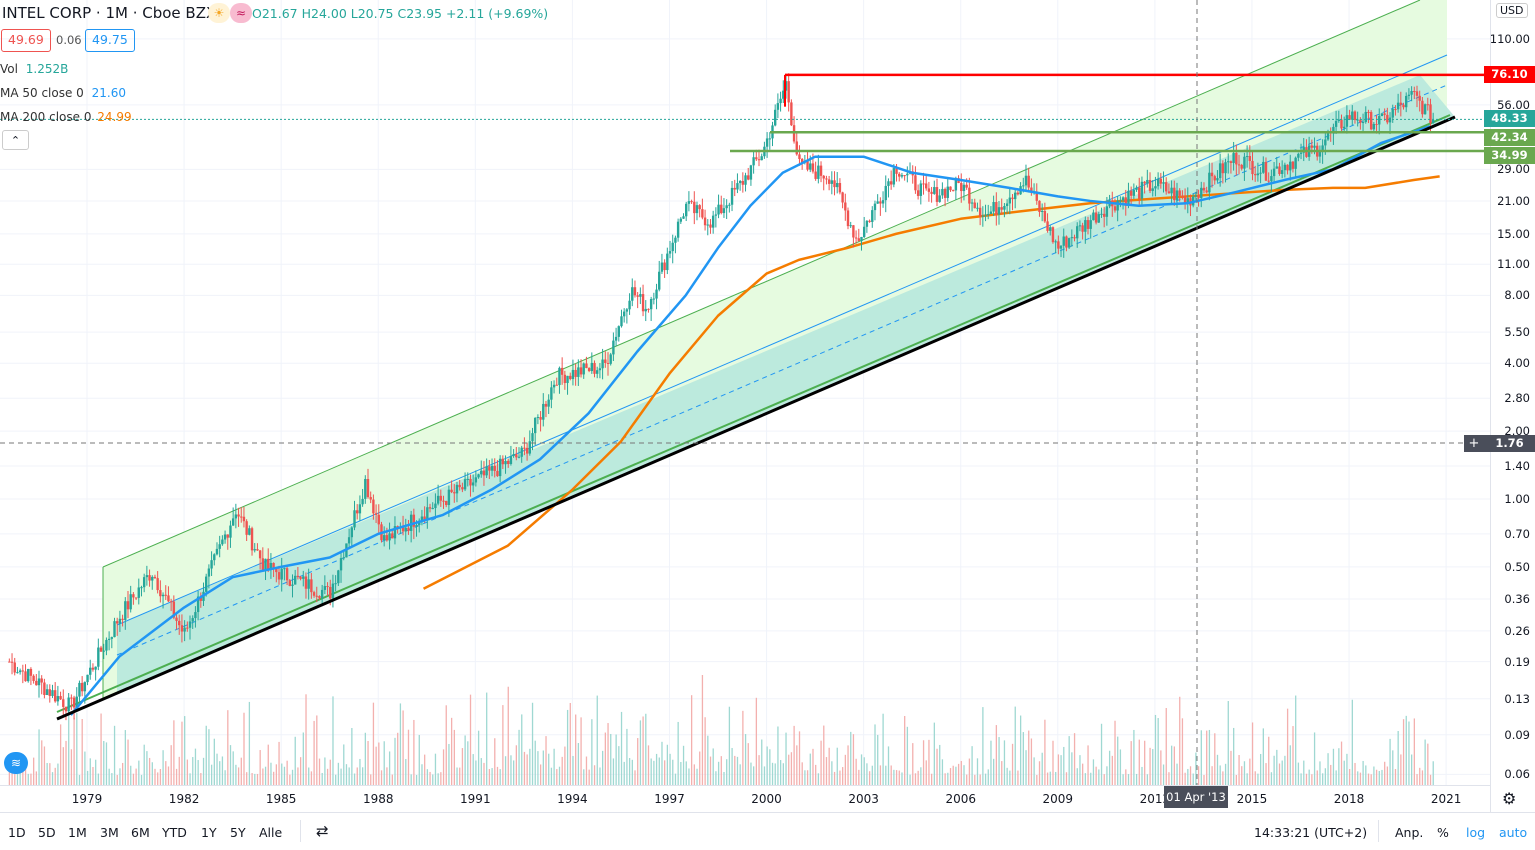  What do you see at coordinates (1509, 798) in the screenshot?
I see `settings-gear-icon: ⚙` at bounding box center [1509, 798].